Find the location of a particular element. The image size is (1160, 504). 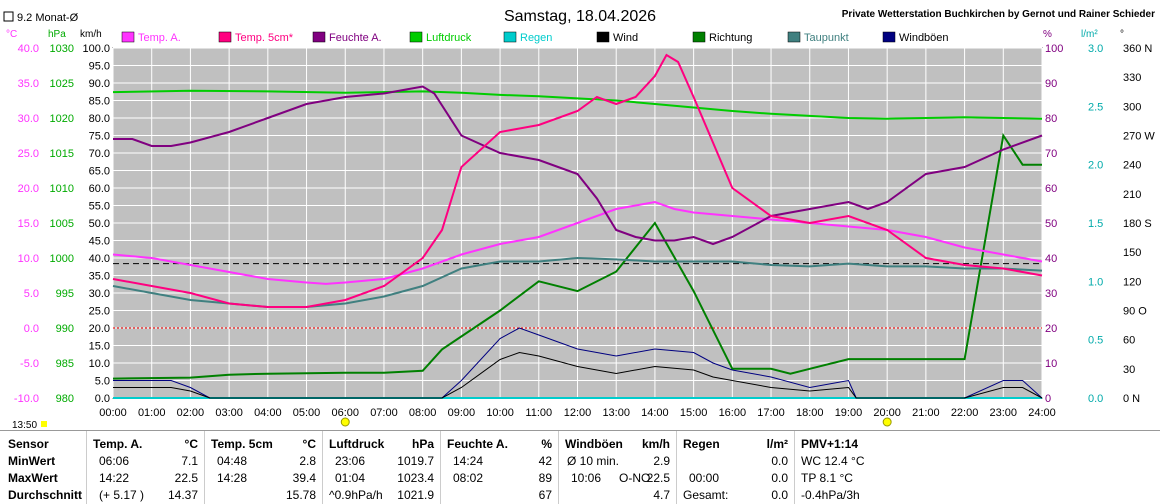

kmh-tick-1: 95.0 is located at coordinates (99, 67).